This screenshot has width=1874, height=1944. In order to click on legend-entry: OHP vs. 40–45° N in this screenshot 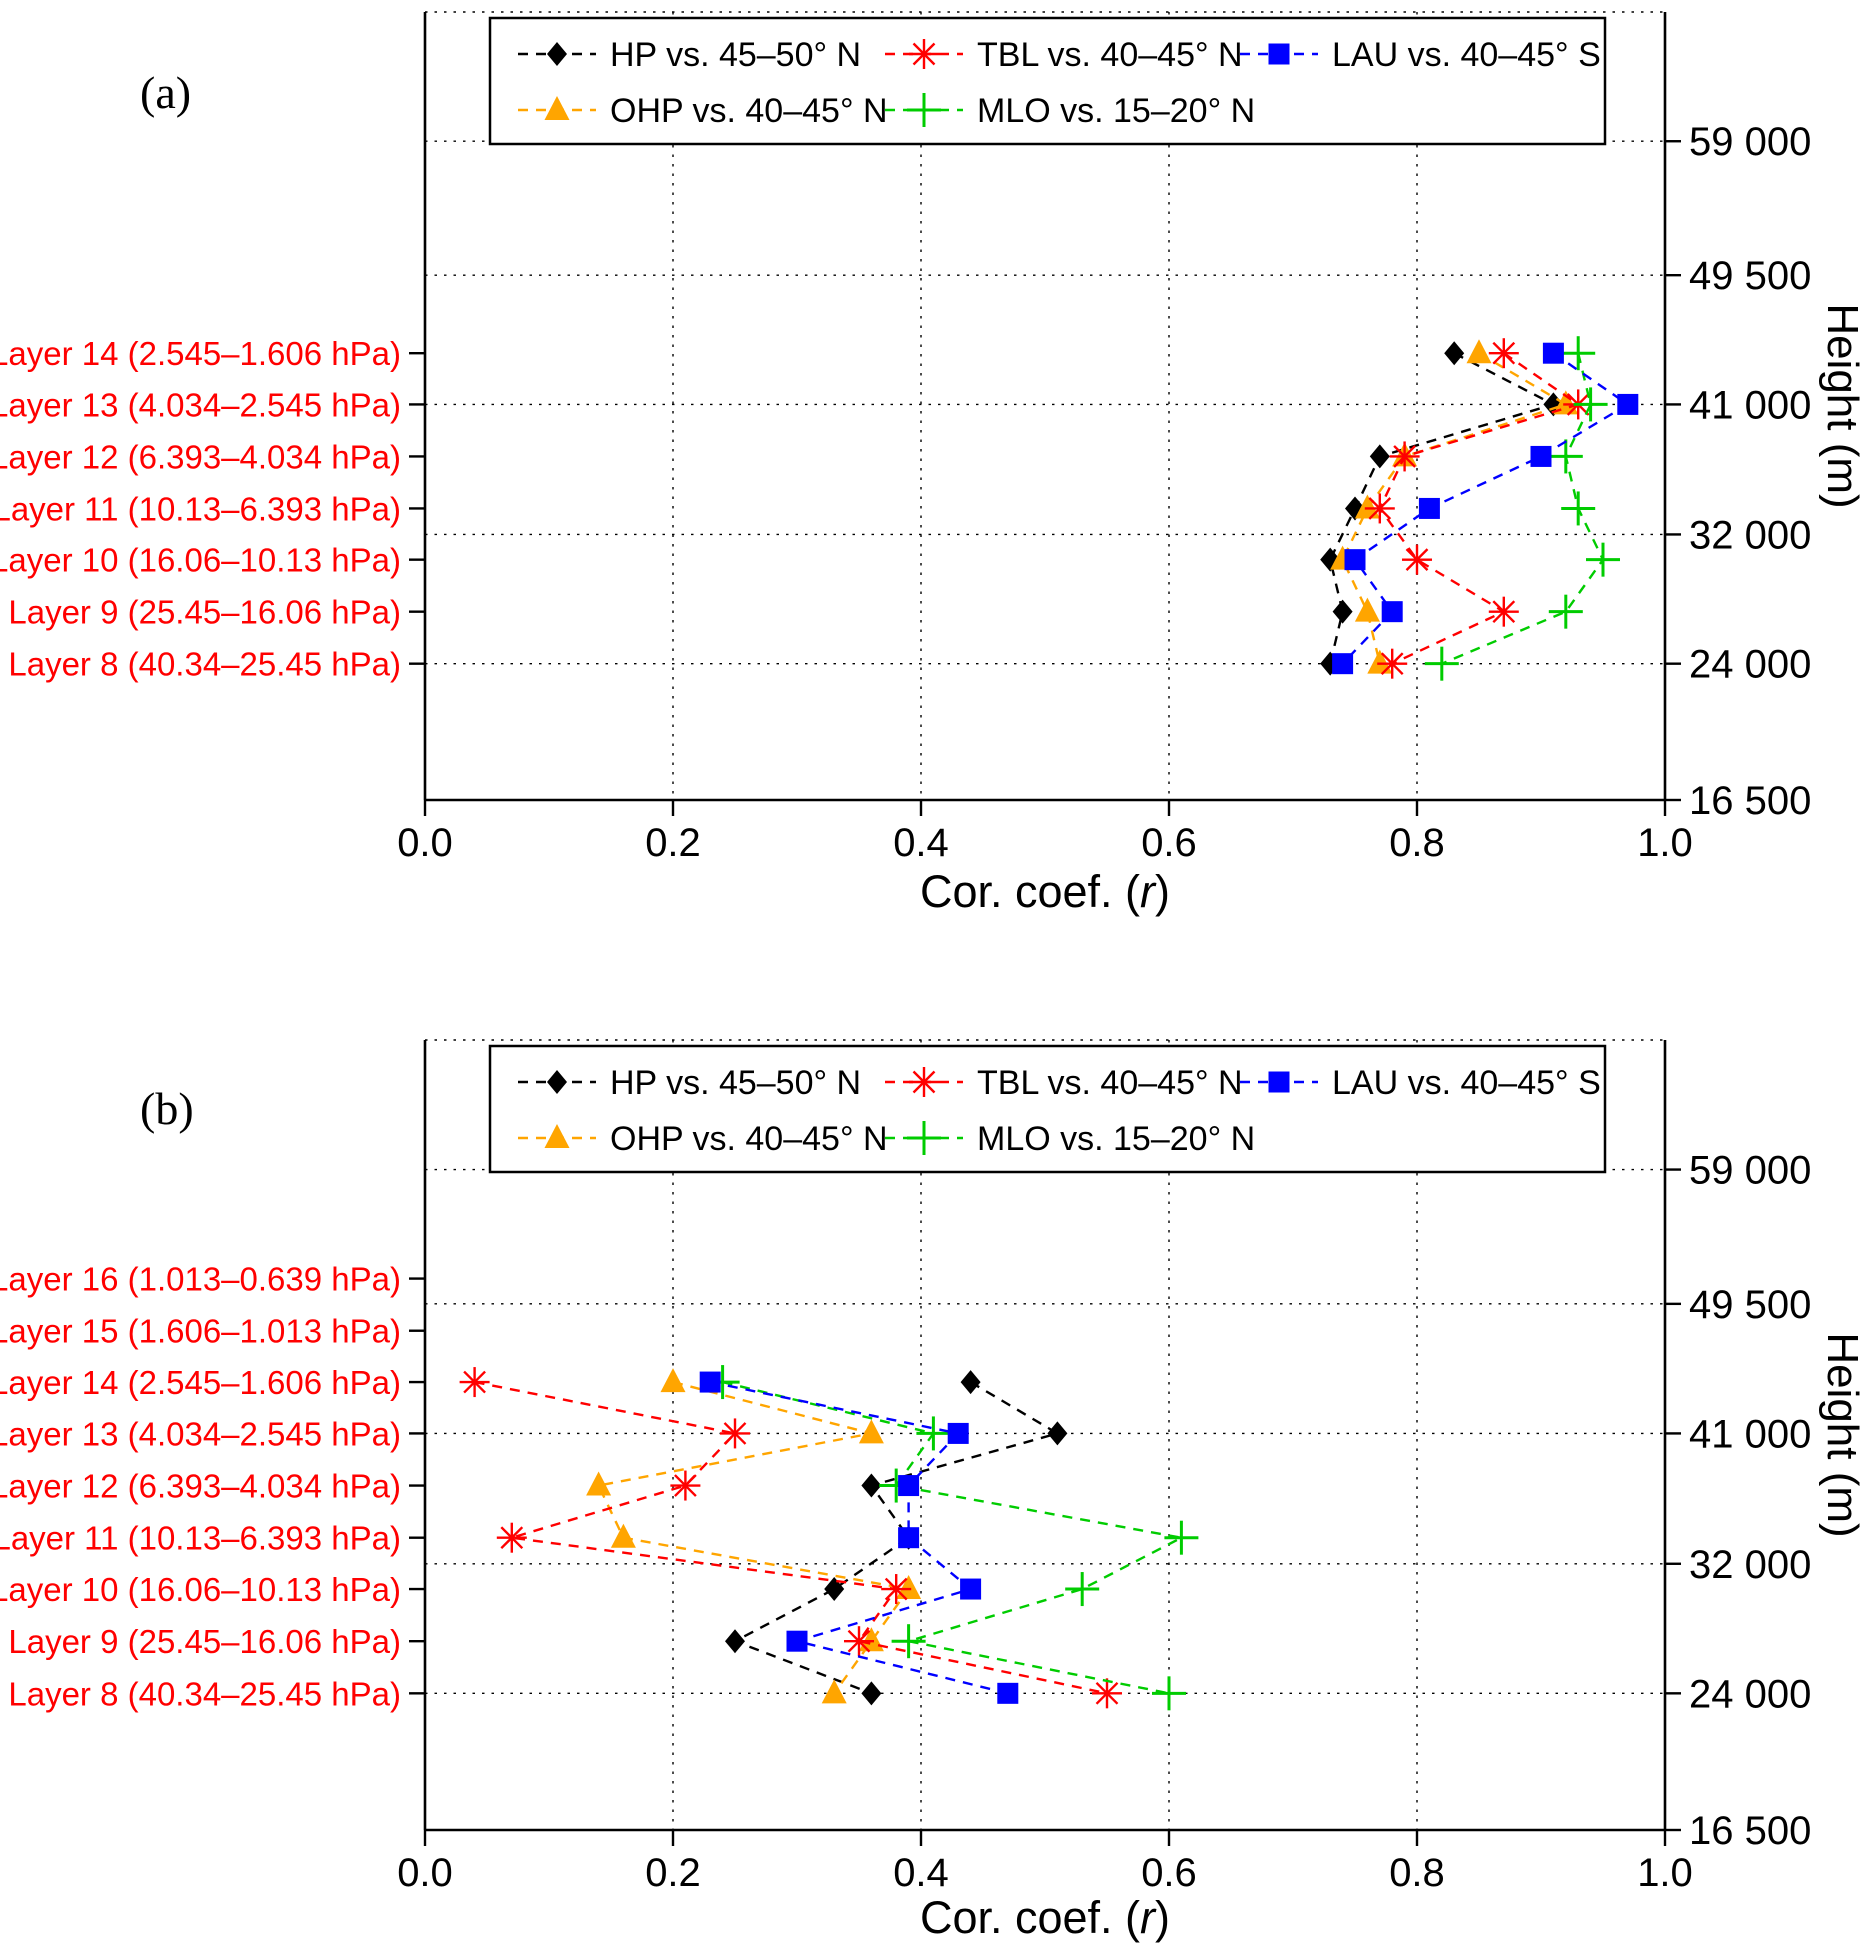, I will do `click(703, 111)`.